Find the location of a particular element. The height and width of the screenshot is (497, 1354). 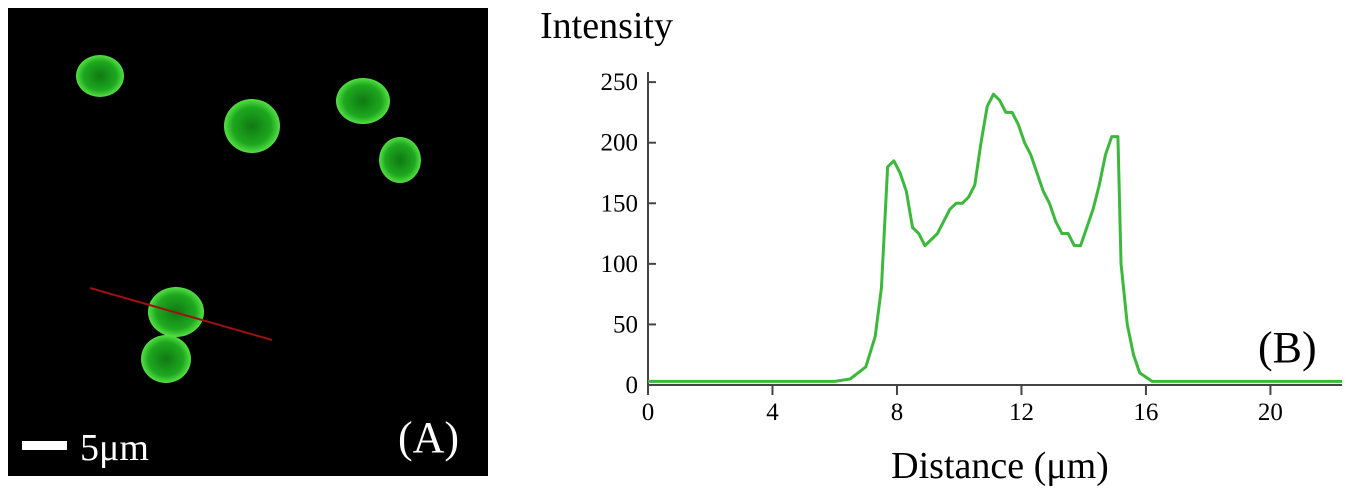

panel-label: (B) is located at coordinates (1287, 347).